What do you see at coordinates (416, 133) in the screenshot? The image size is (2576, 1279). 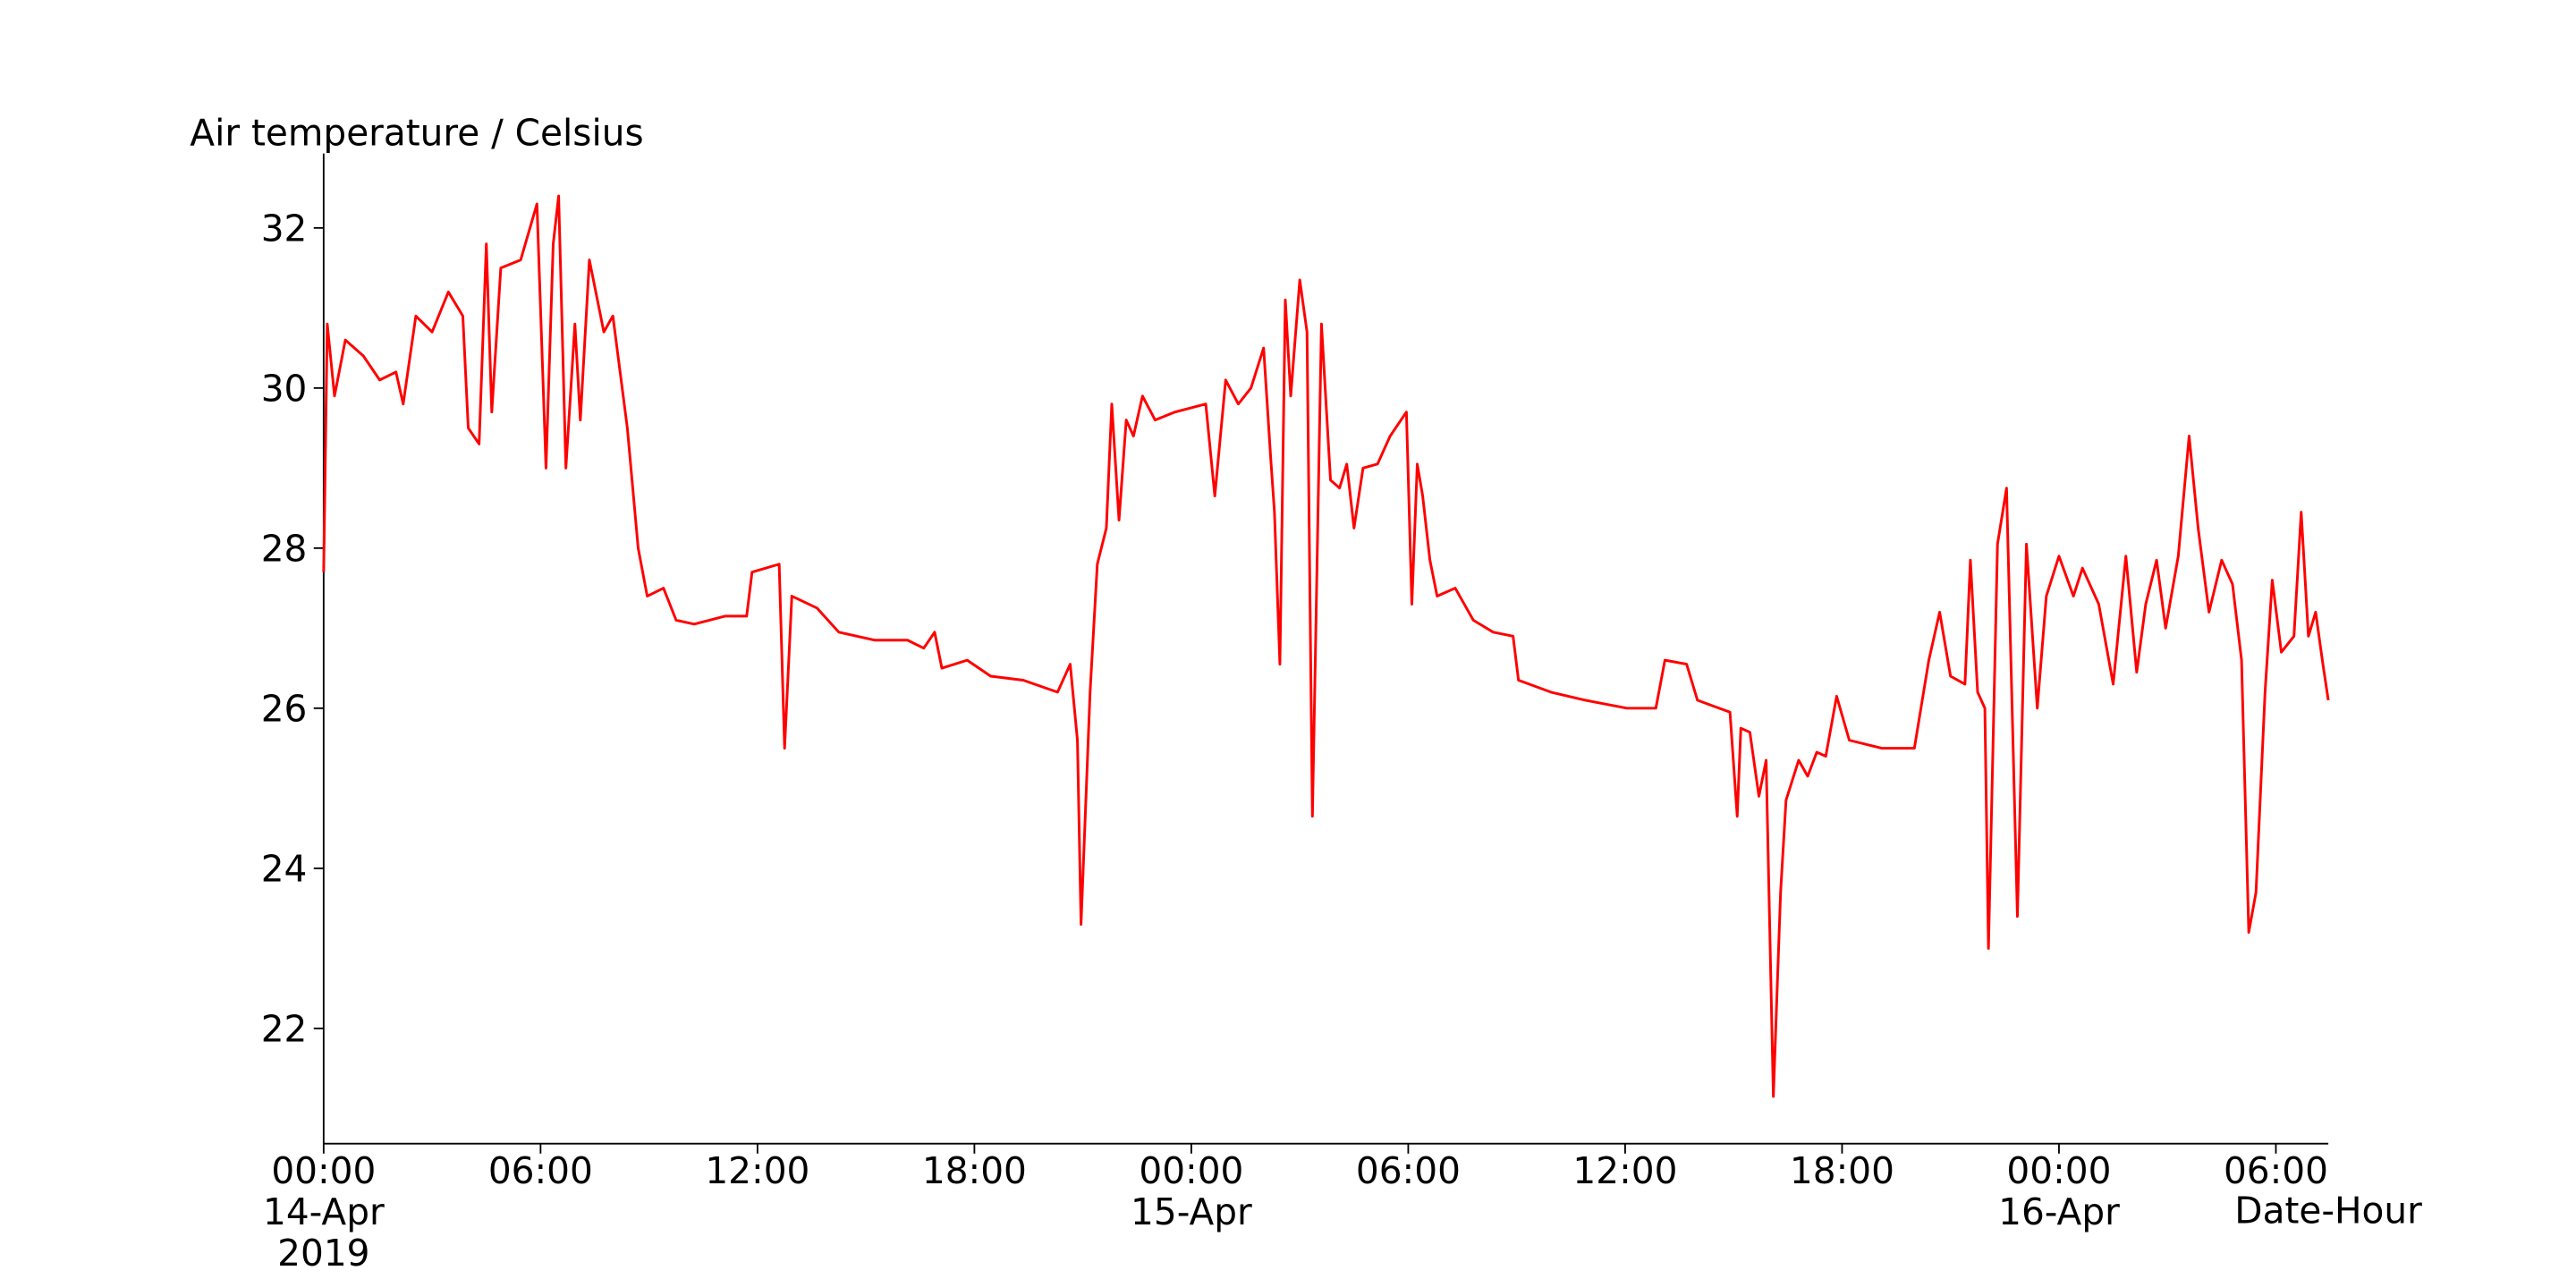 I see `y-axis-label: Air temperature / Celsius` at bounding box center [416, 133].